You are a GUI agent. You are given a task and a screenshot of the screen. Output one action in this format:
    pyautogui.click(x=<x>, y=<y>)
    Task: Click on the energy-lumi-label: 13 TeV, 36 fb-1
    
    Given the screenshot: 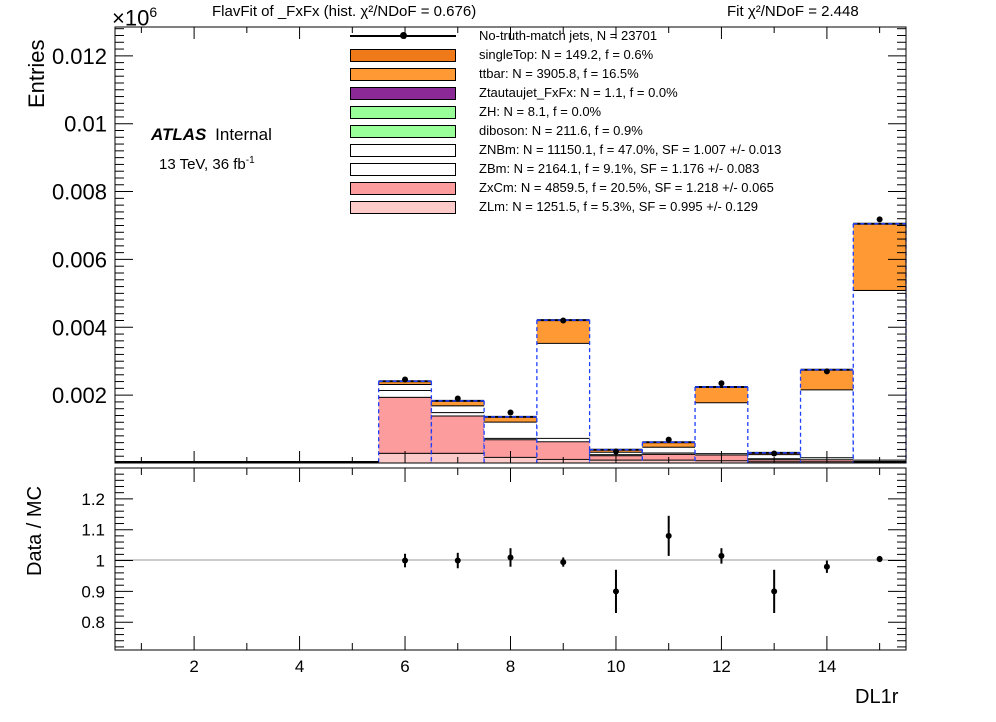 What is the action you would take?
    pyautogui.click(x=207, y=164)
    